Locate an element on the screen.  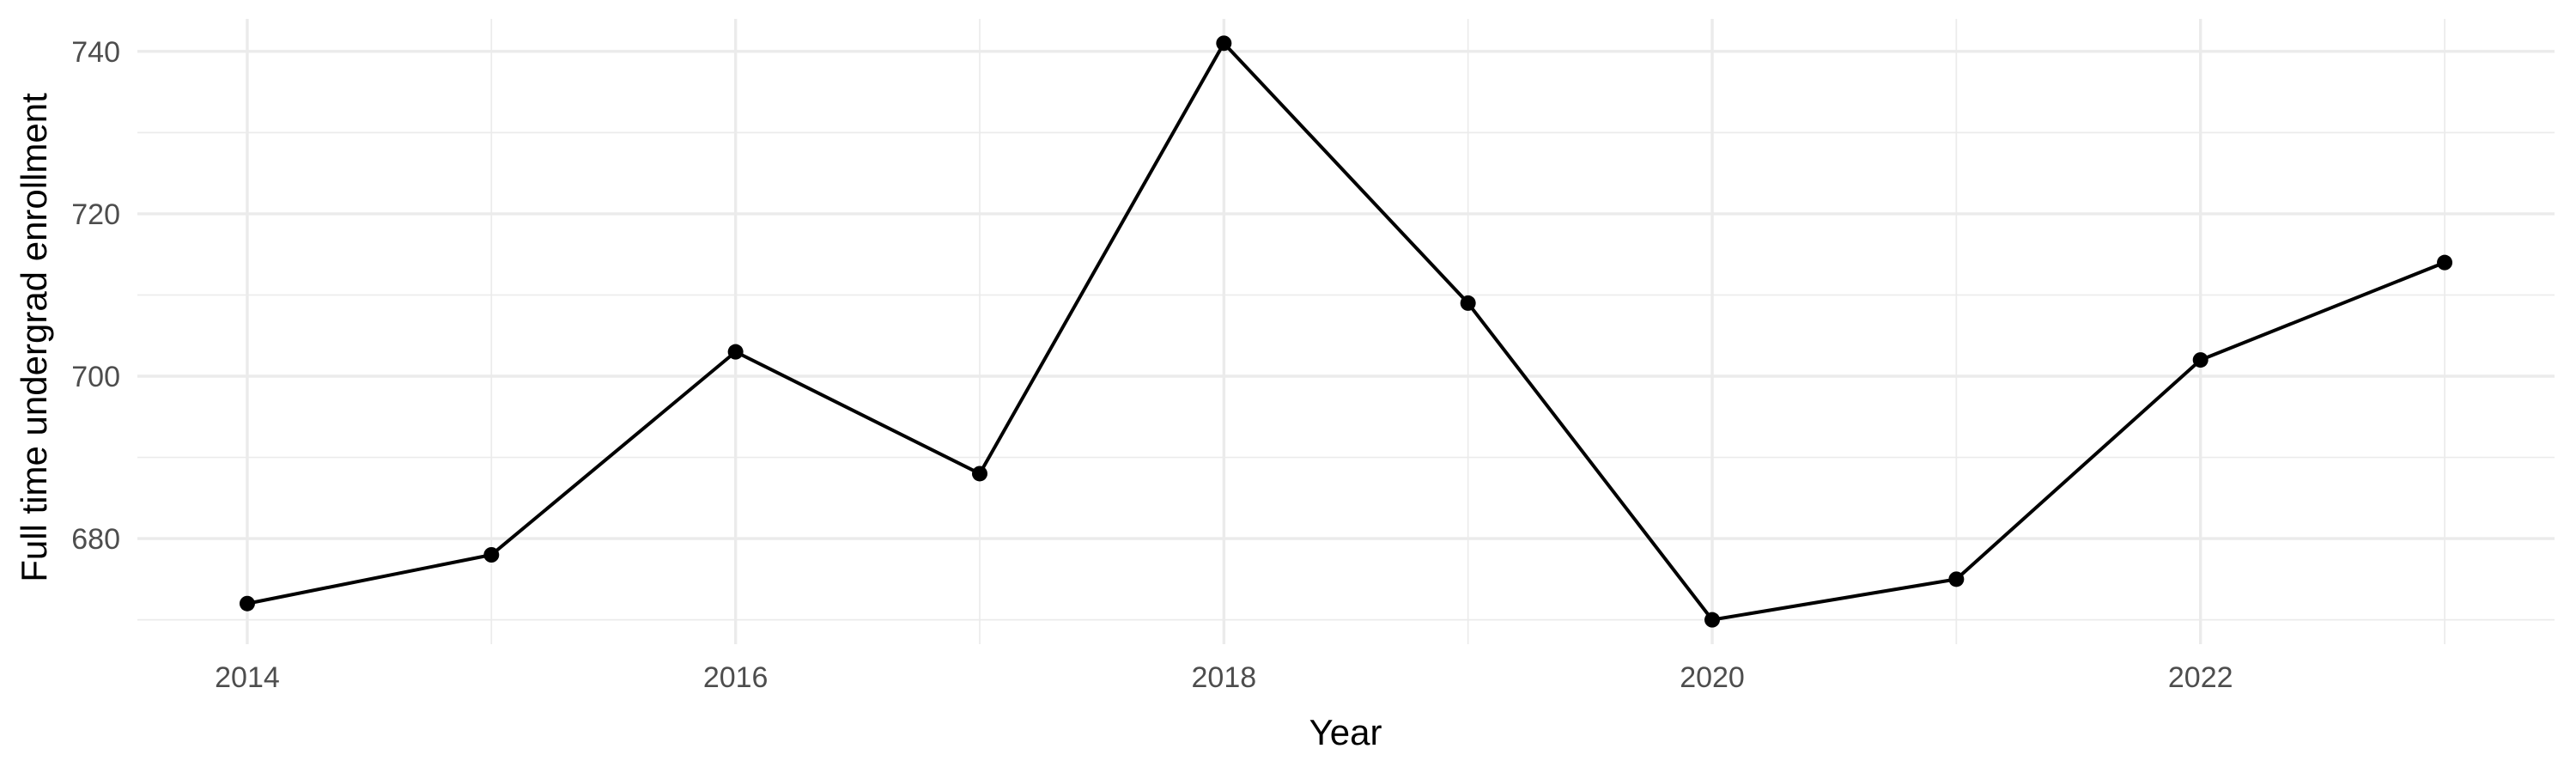
x-axis-tick-labels: 2014 2016 2018 2020 2022 is located at coordinates (1224, 677).